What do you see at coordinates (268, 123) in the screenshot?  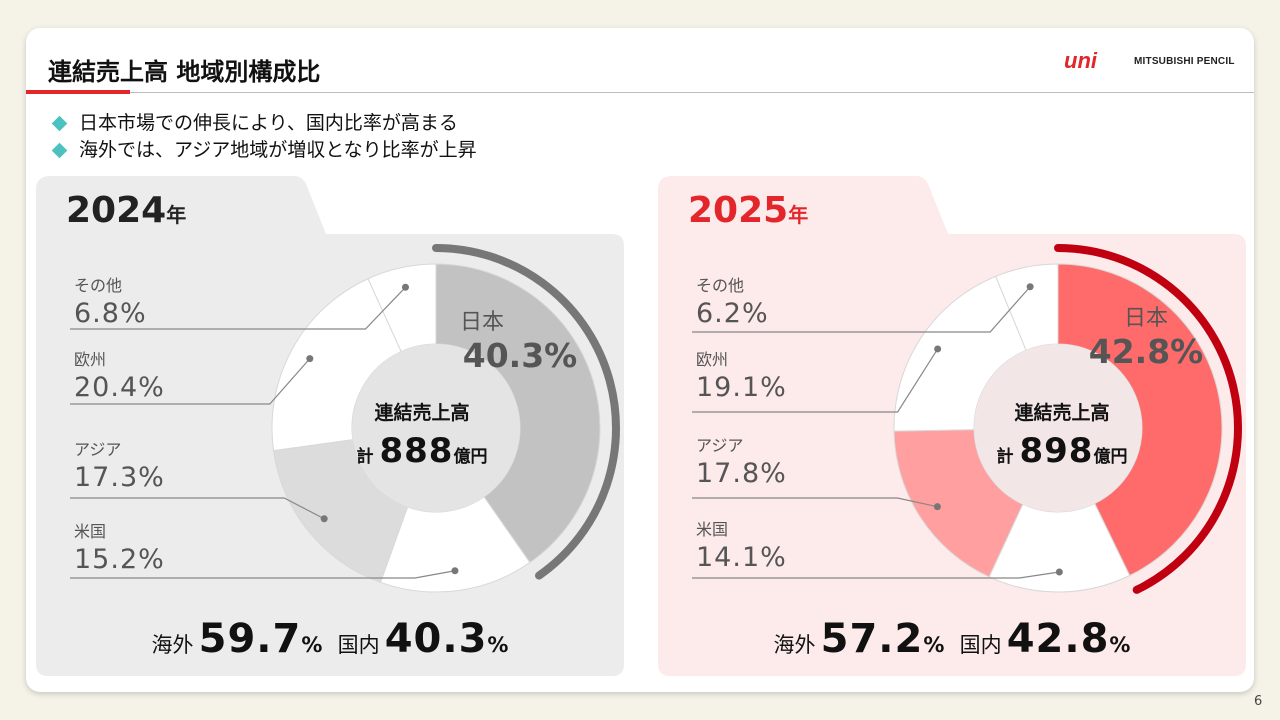 I see `bullet-text: 日本市場での伸長により、国内比率が高まる` at bounding box center [268, 123].